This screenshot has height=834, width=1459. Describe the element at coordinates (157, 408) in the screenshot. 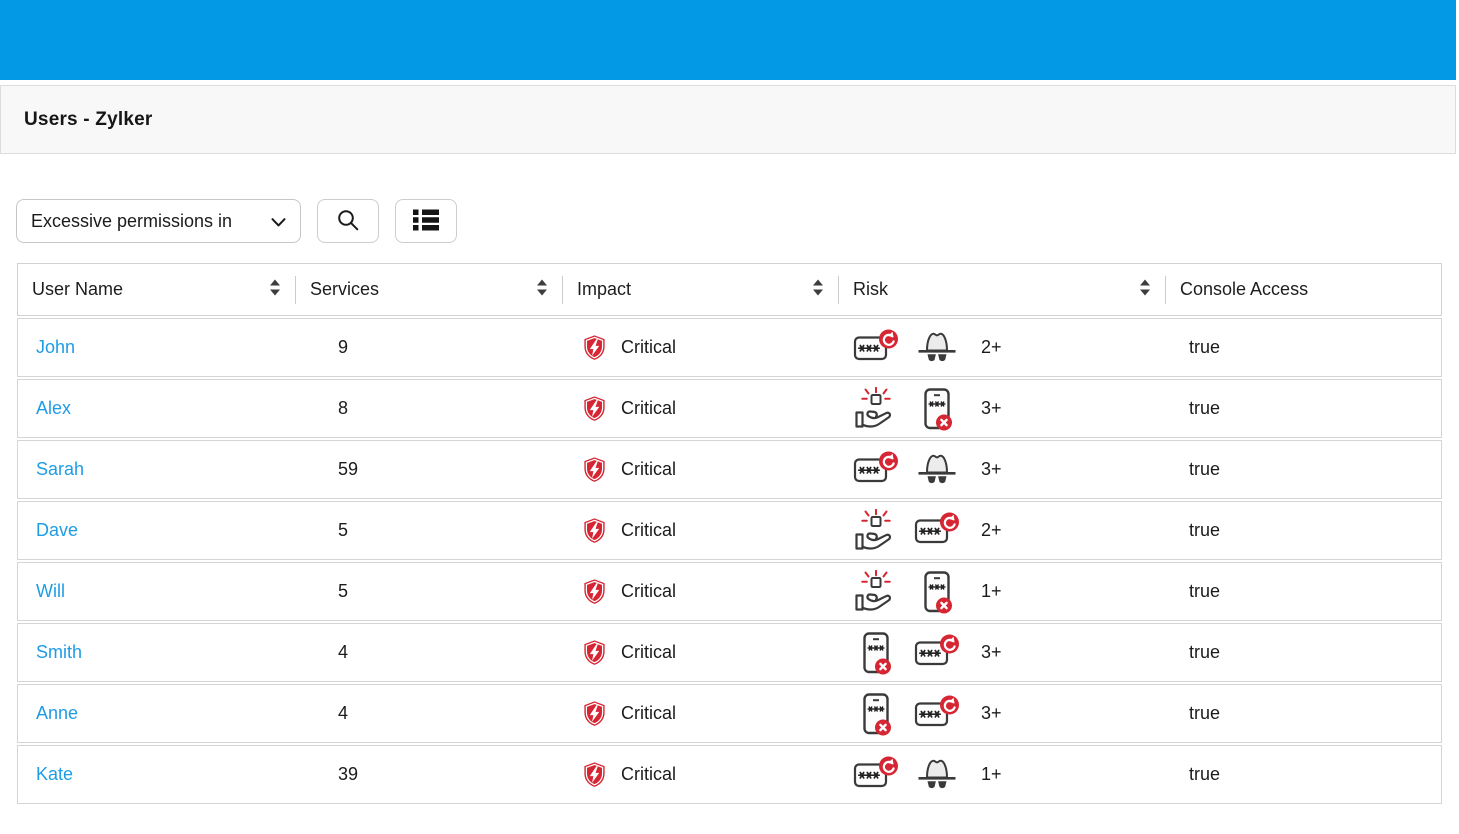

I see `user-name-cell: Alex` at that location.